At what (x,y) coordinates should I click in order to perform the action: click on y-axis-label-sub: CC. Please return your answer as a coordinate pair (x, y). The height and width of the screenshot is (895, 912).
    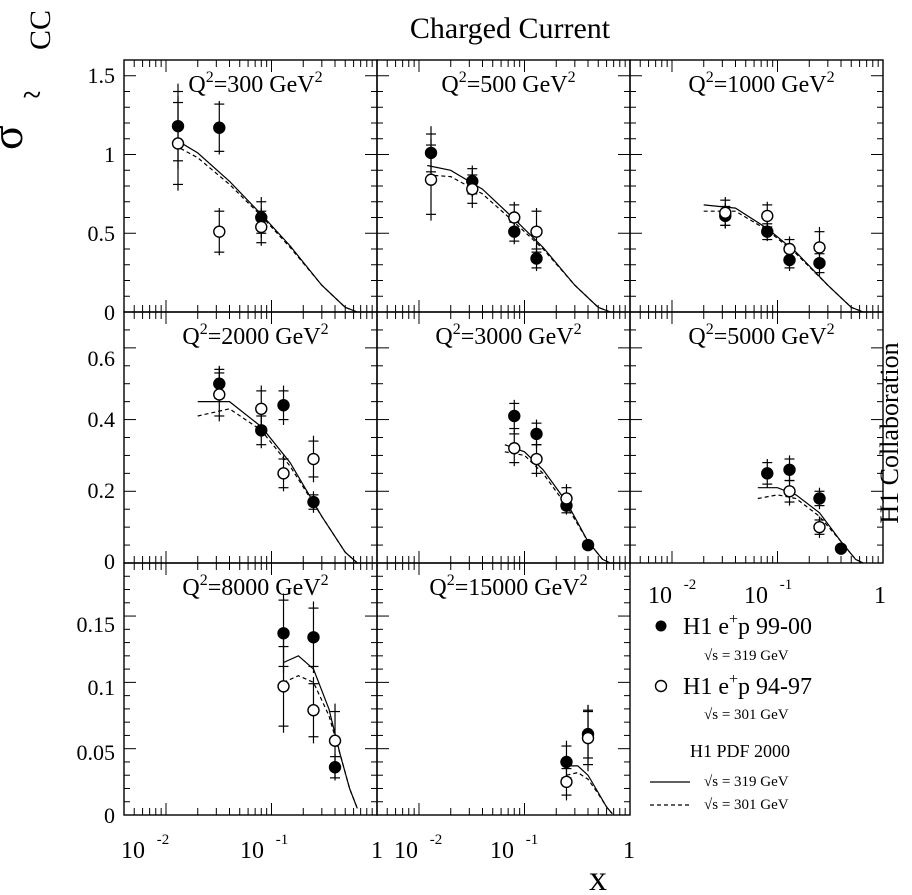
    Looking at the image, I should click on (40, 30).